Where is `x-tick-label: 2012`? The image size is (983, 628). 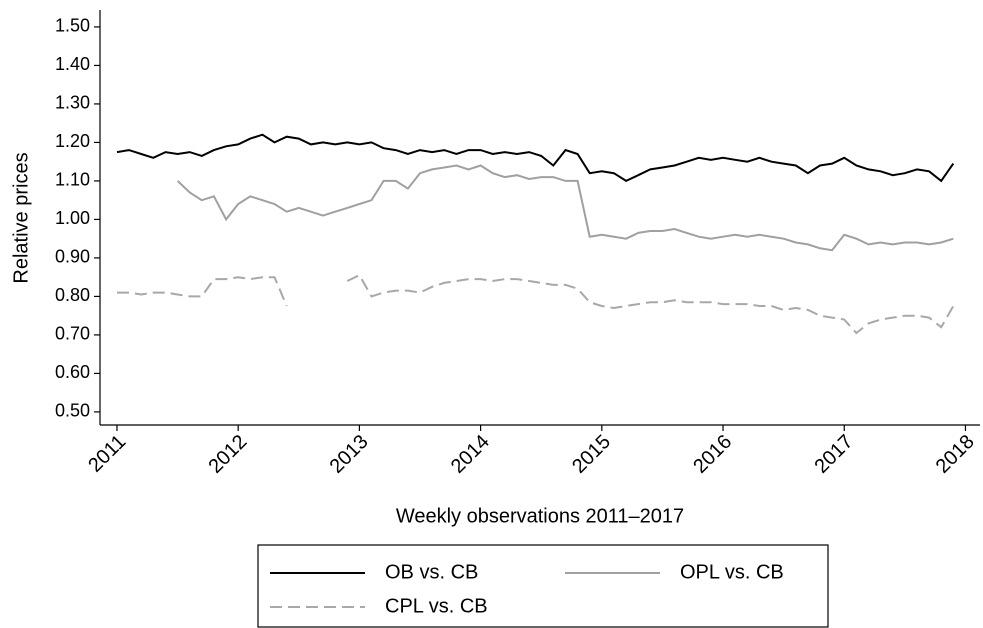 x-tick-label: 2012 is located at coordinates (227, 454).